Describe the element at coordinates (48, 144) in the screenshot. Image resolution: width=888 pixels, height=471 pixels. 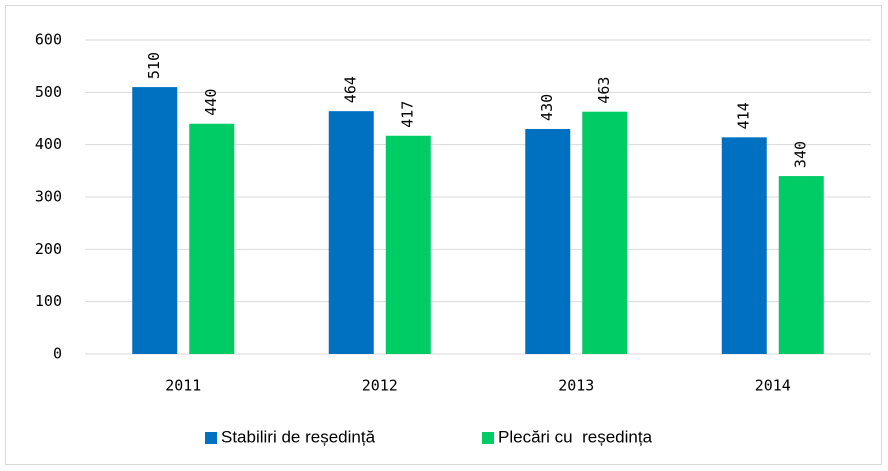
I see `y-tick-label: 400` at that location.